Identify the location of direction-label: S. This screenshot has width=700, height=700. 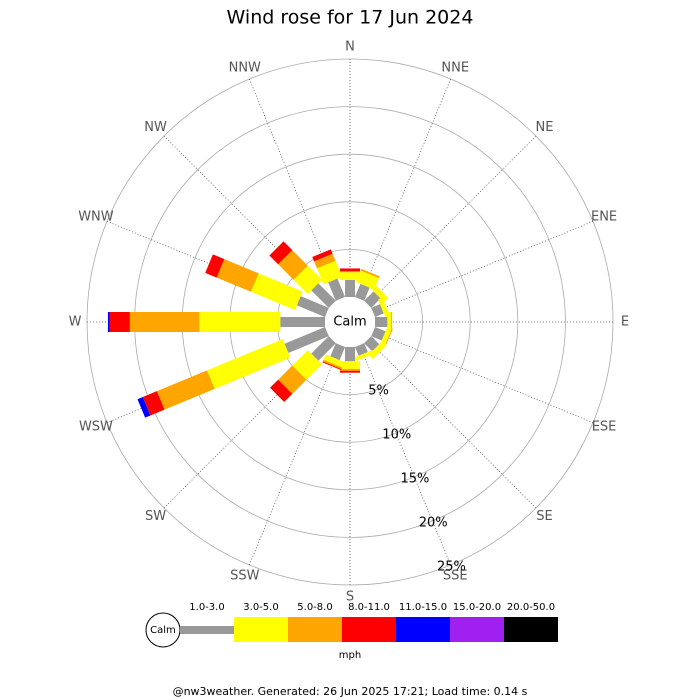
(350, 597).